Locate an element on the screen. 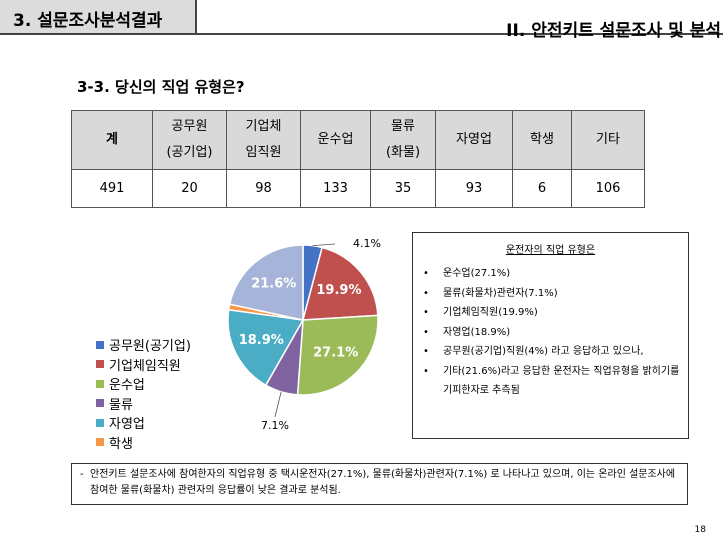  legend-item: 운수업 is located at coordinates (143, 384).